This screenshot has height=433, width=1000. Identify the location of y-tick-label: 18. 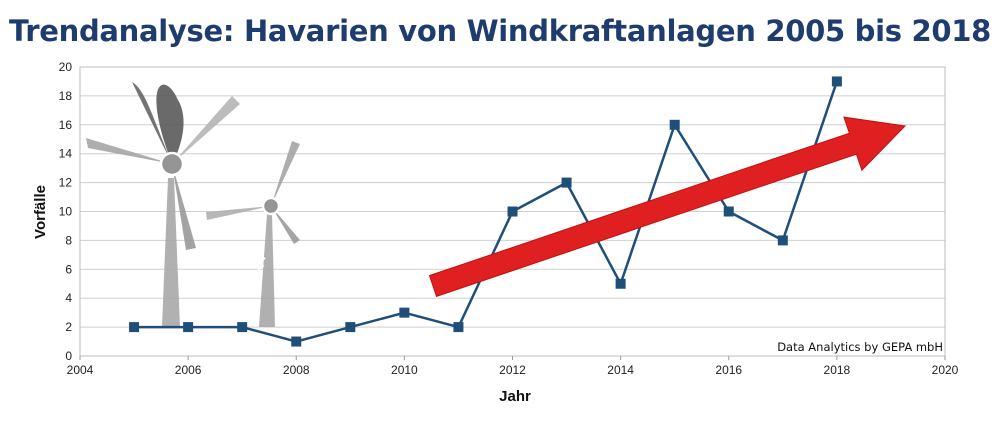
(66, 96).